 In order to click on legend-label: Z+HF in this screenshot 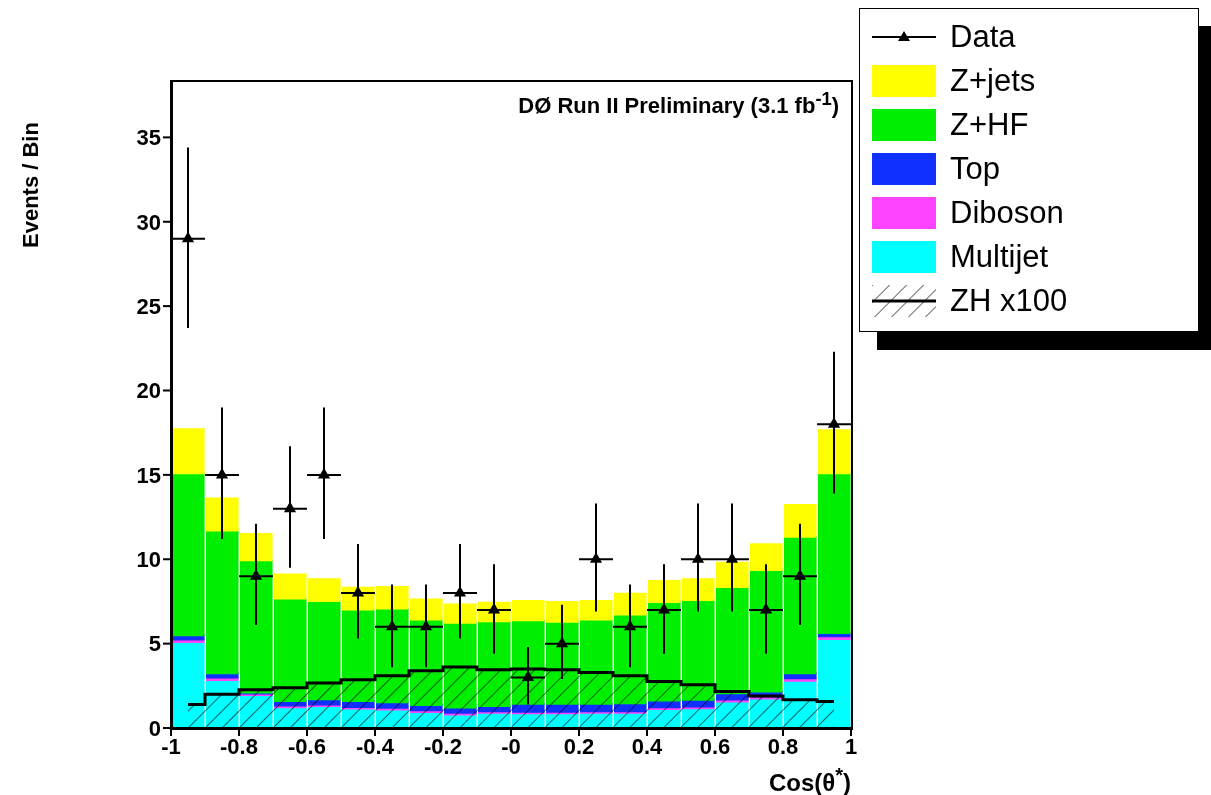, I will do `click(989, 125)`.